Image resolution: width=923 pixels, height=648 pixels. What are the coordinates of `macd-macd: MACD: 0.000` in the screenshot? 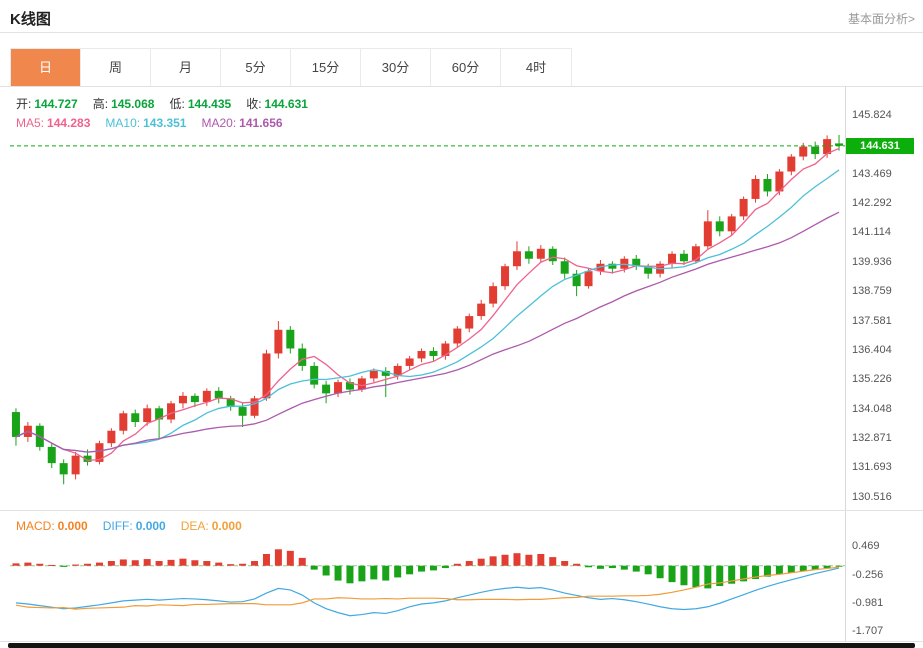 It's located at (52, 526).